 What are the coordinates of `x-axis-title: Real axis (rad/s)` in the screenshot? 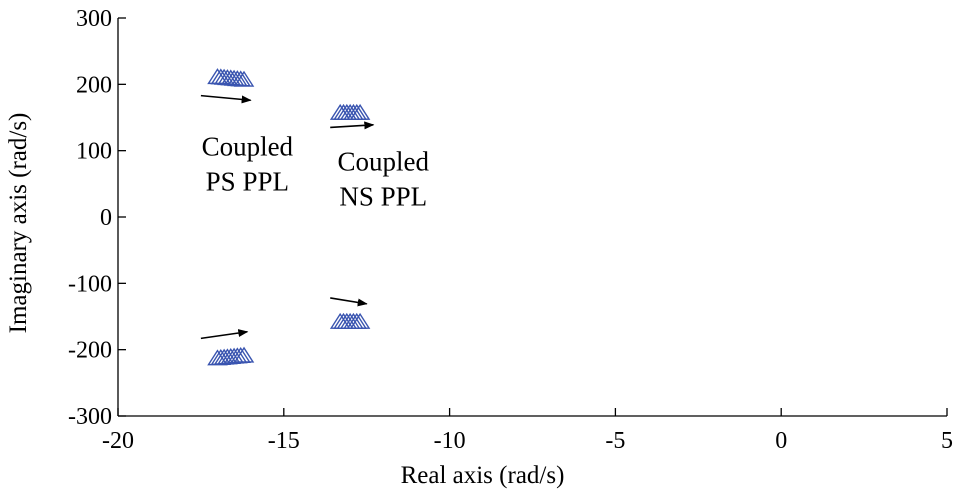 It's located at (483, 475).